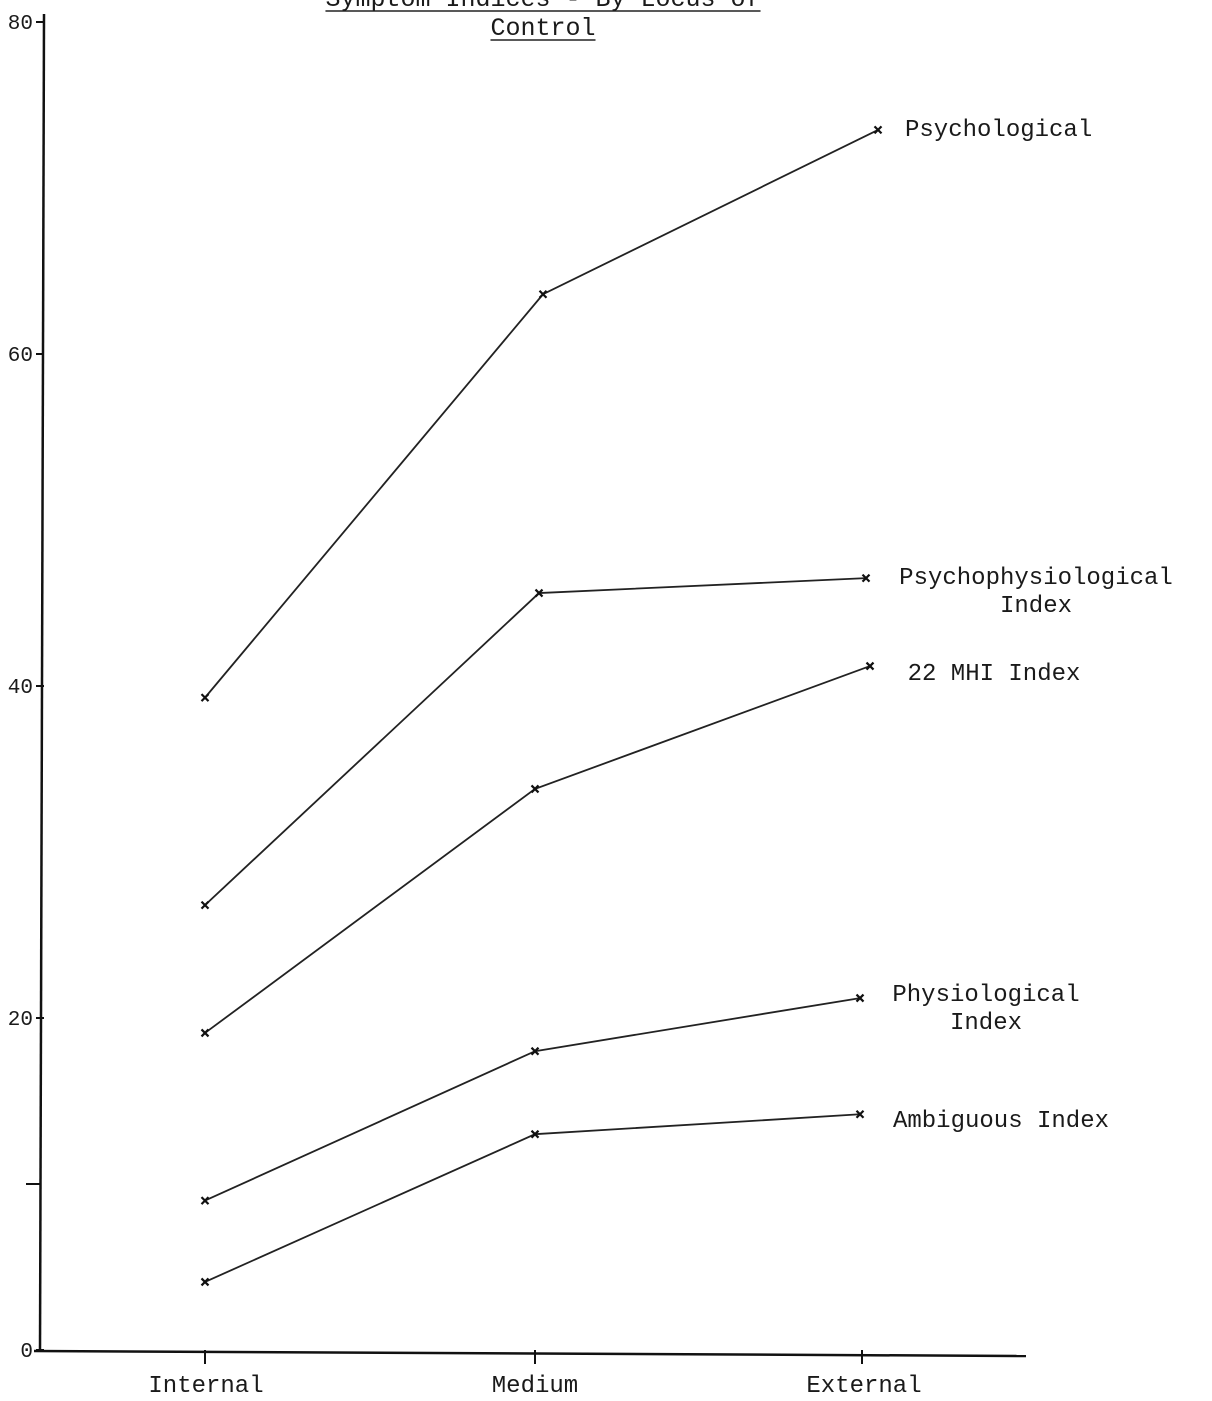  What do you see at coordinates (20, 1020) in the screenshot?
I see `y-tick-label: 20` at bounding box center [20, 1020].